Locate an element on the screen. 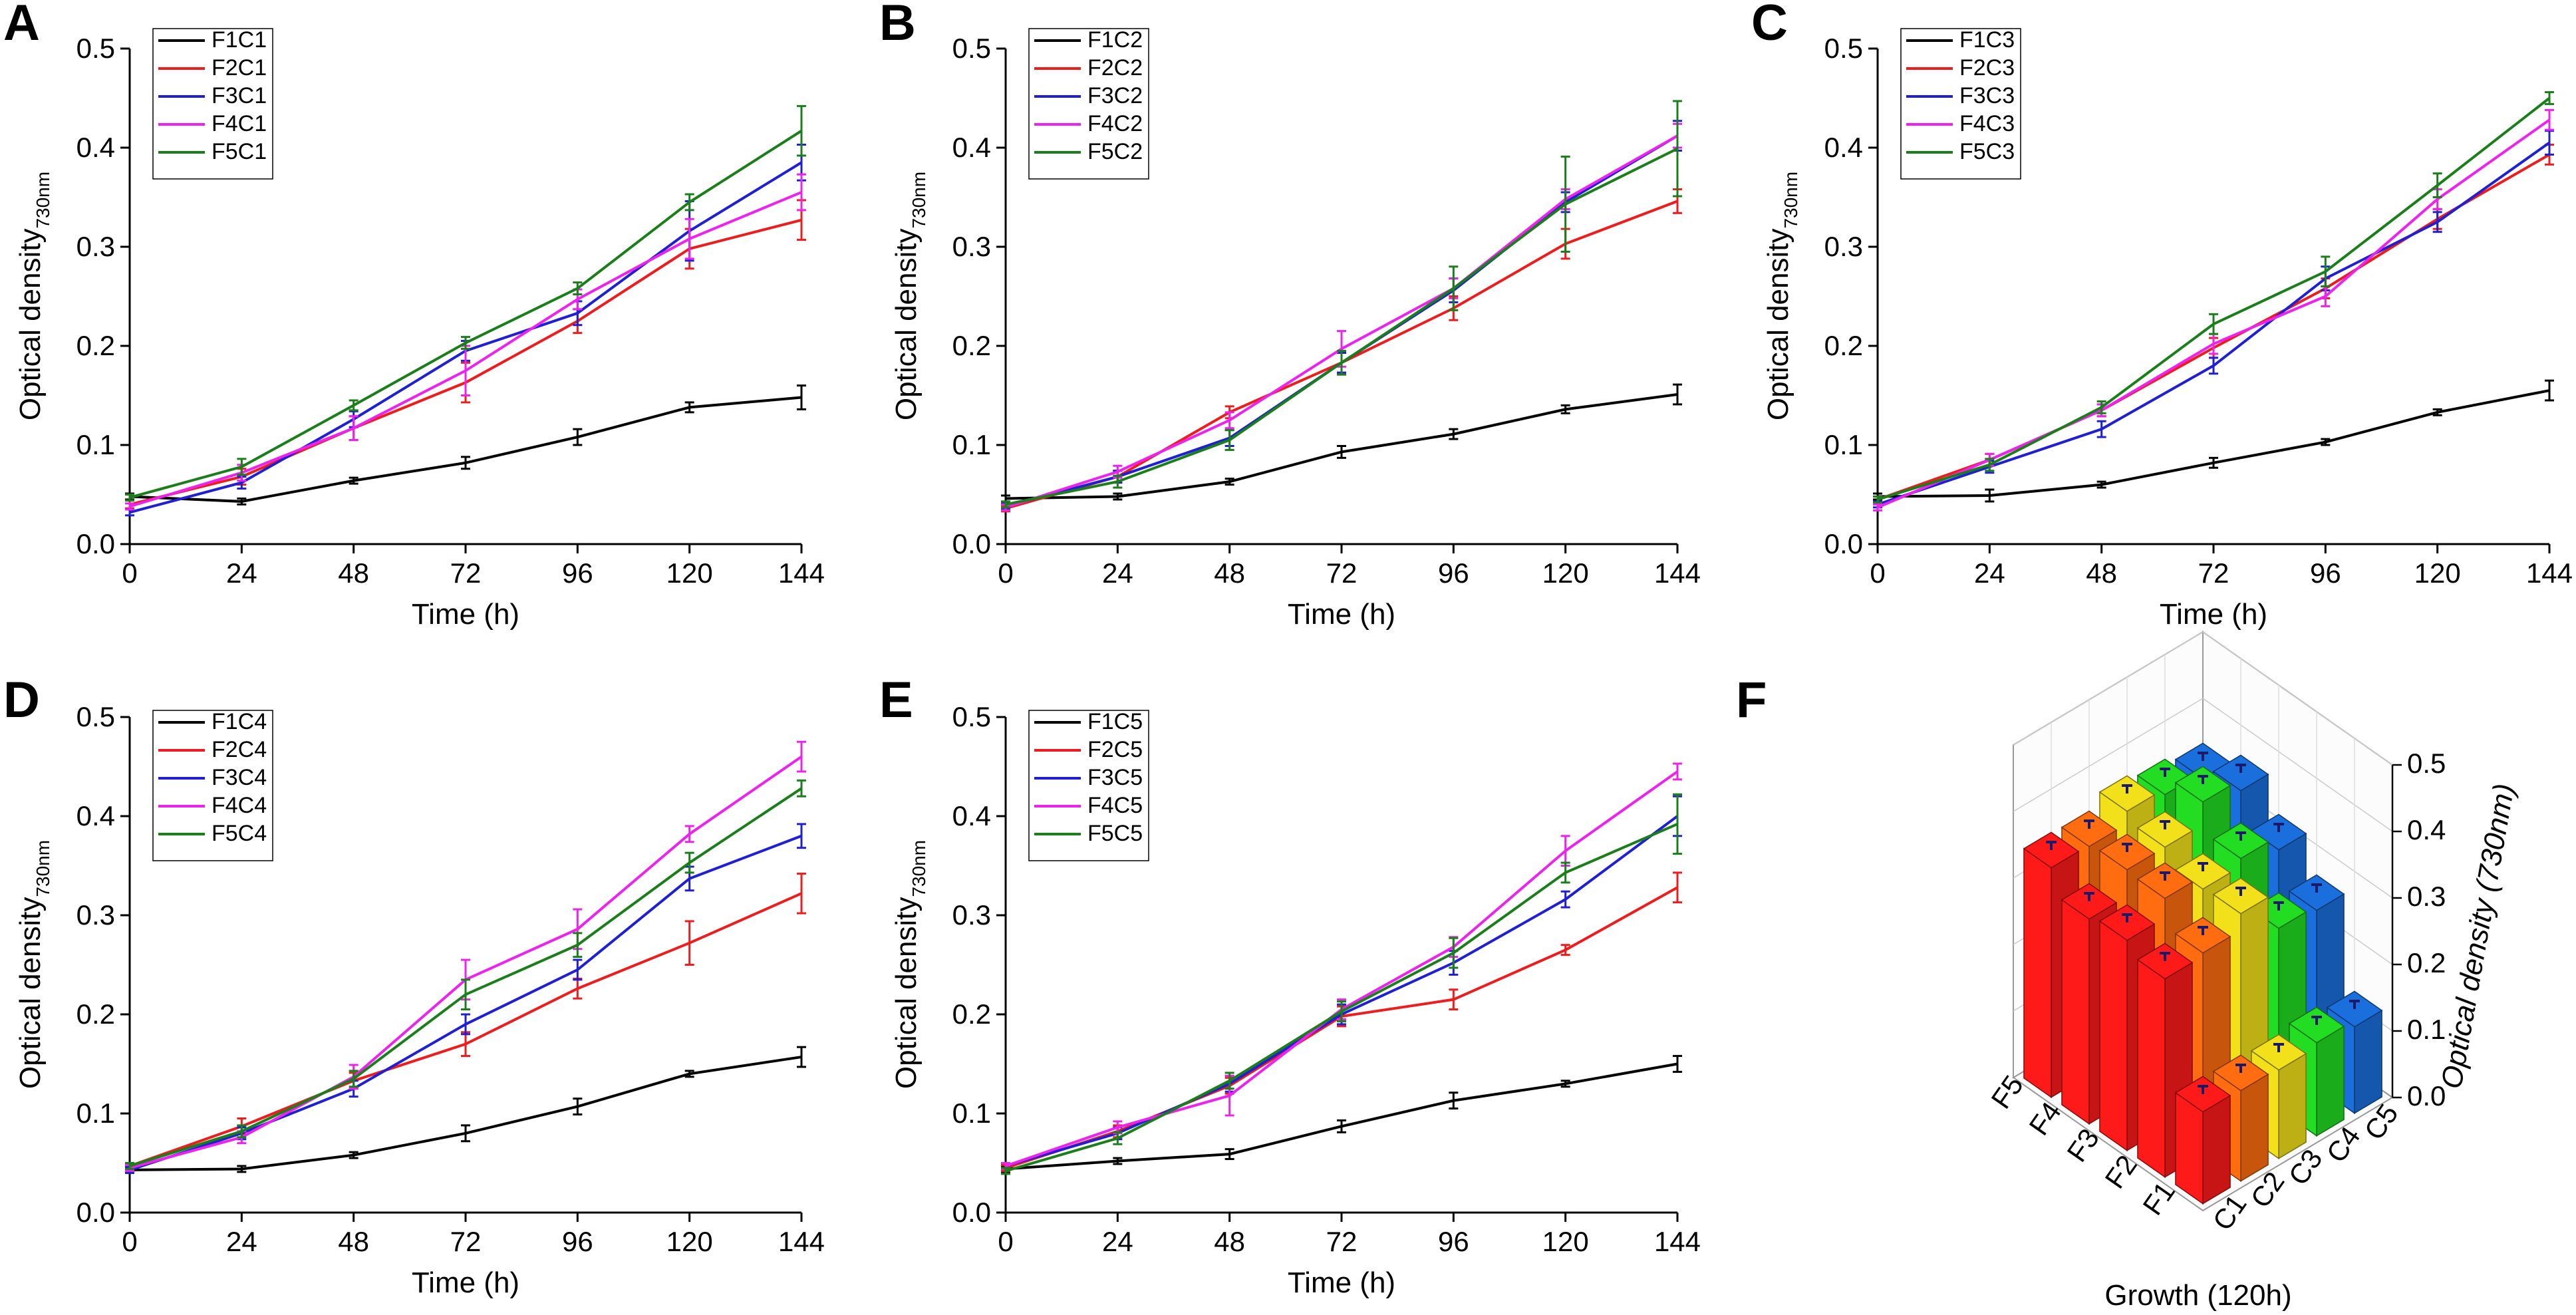  z-tick-label: 0.1 is located at coordinates (2426, 1029).